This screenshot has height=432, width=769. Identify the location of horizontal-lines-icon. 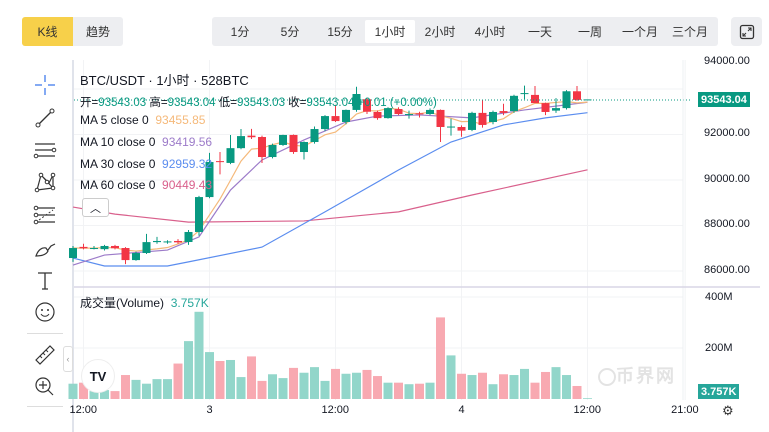
(45, 151).